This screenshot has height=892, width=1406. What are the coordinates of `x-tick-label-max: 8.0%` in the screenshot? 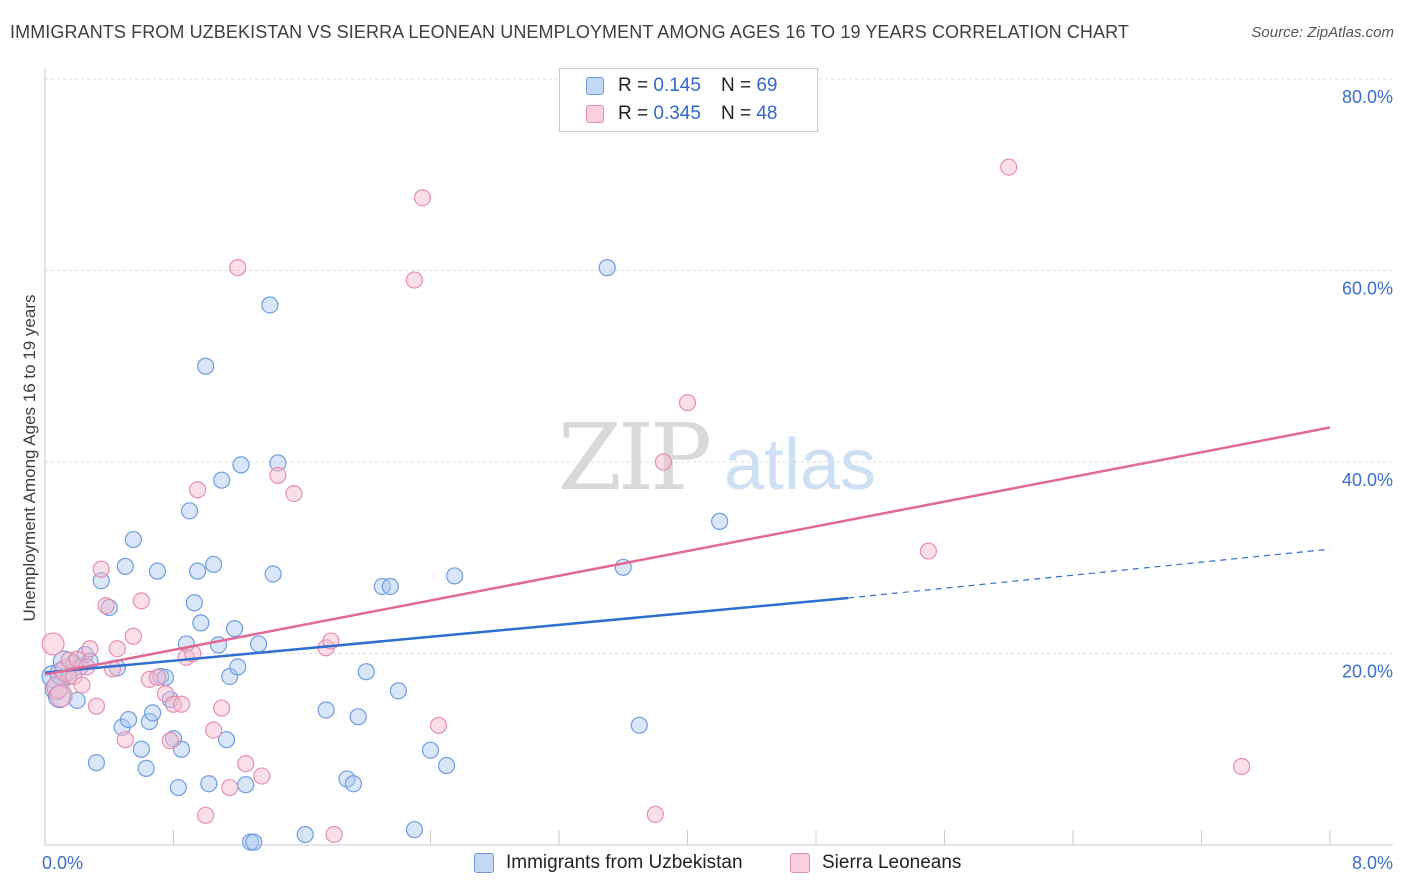 It's located at (1372, 863).